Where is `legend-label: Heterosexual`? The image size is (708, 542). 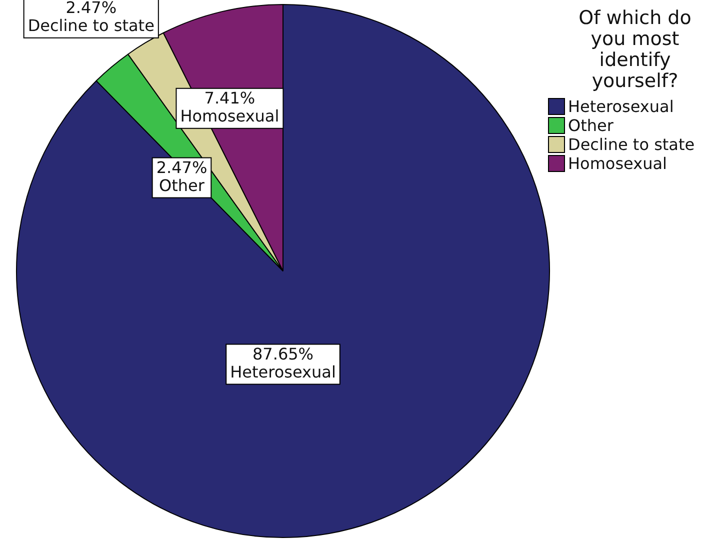 legend-label: Heterosexual is located at coordinates (621, 106).